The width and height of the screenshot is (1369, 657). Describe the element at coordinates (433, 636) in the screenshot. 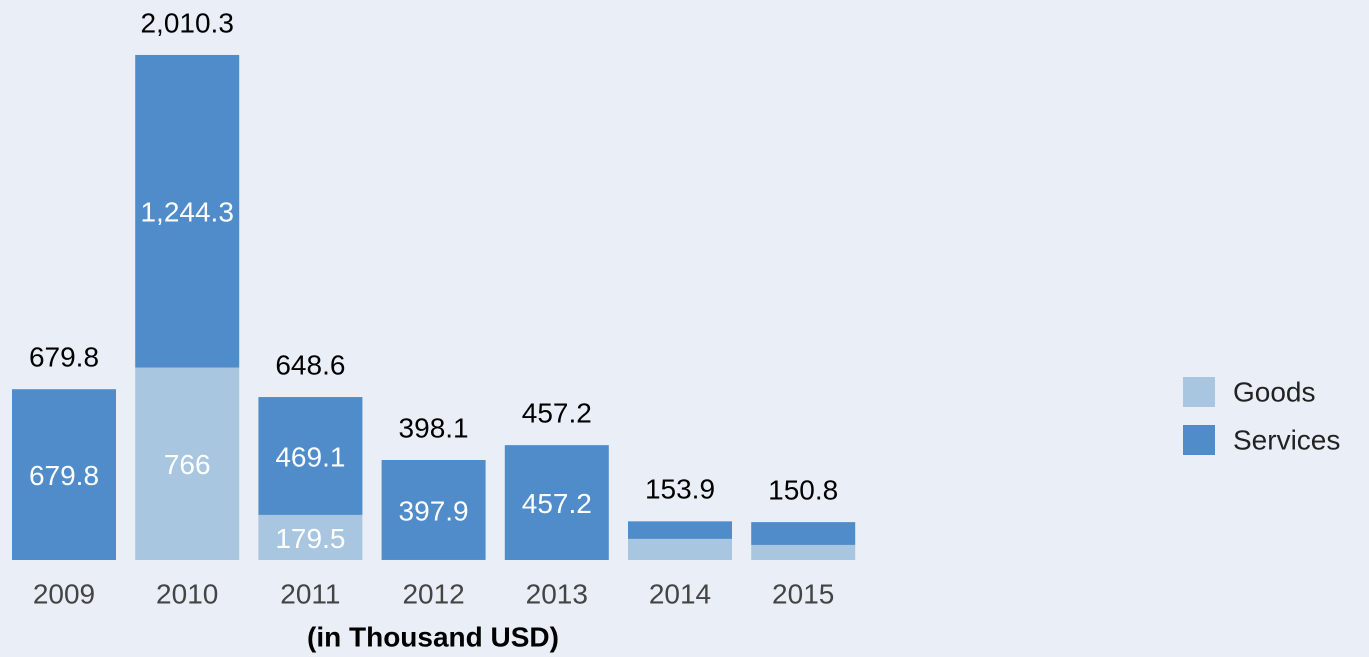

I see `x-axis-label: (in Thousand USD)` at that location.